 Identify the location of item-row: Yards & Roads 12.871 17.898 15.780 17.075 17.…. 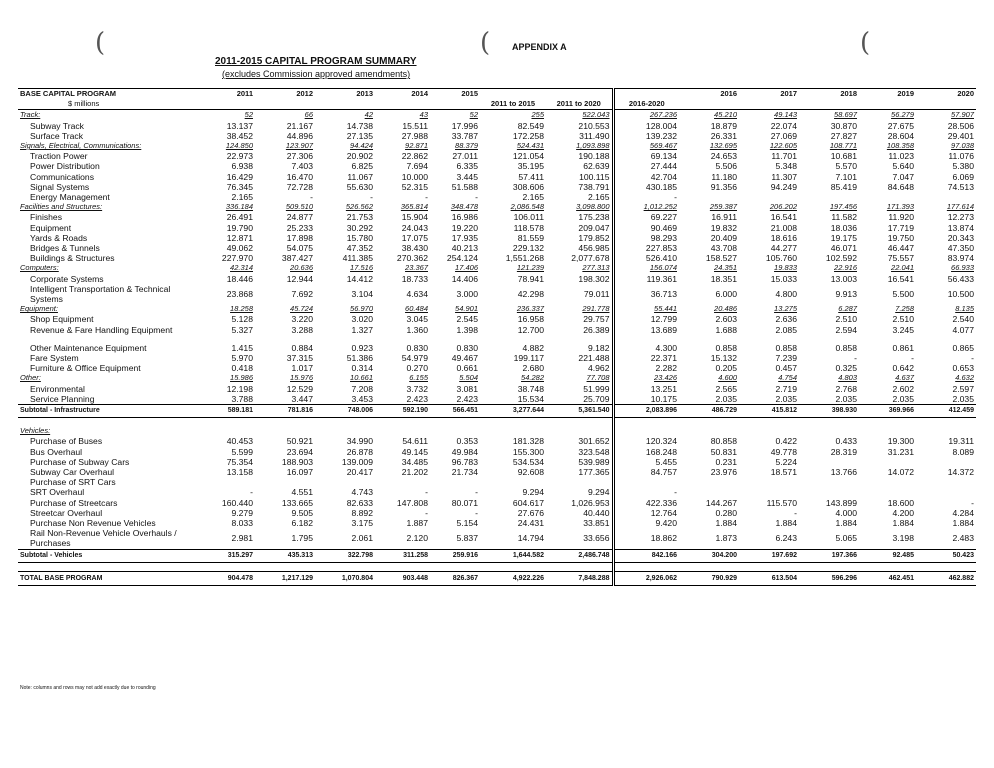
(497, 238).